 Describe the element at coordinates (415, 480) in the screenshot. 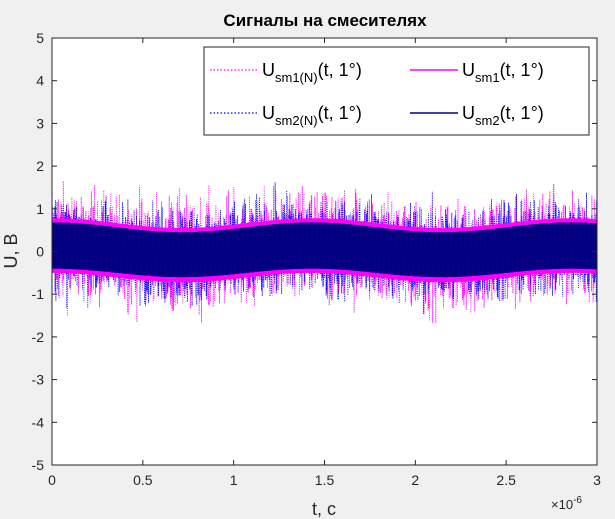

I see `x-tick-label: 2` at that location.